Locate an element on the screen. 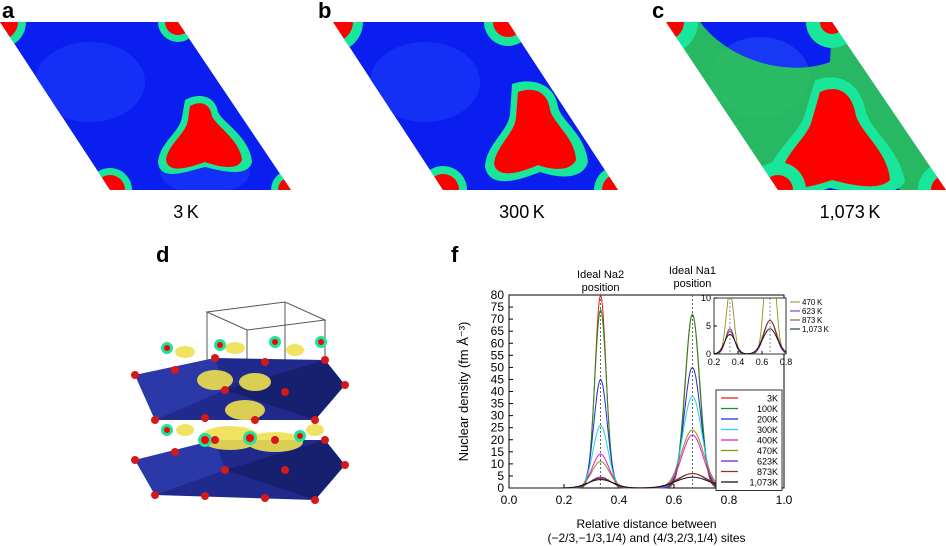  inset-series-line-1,073K is located at coordinates (750, 341).